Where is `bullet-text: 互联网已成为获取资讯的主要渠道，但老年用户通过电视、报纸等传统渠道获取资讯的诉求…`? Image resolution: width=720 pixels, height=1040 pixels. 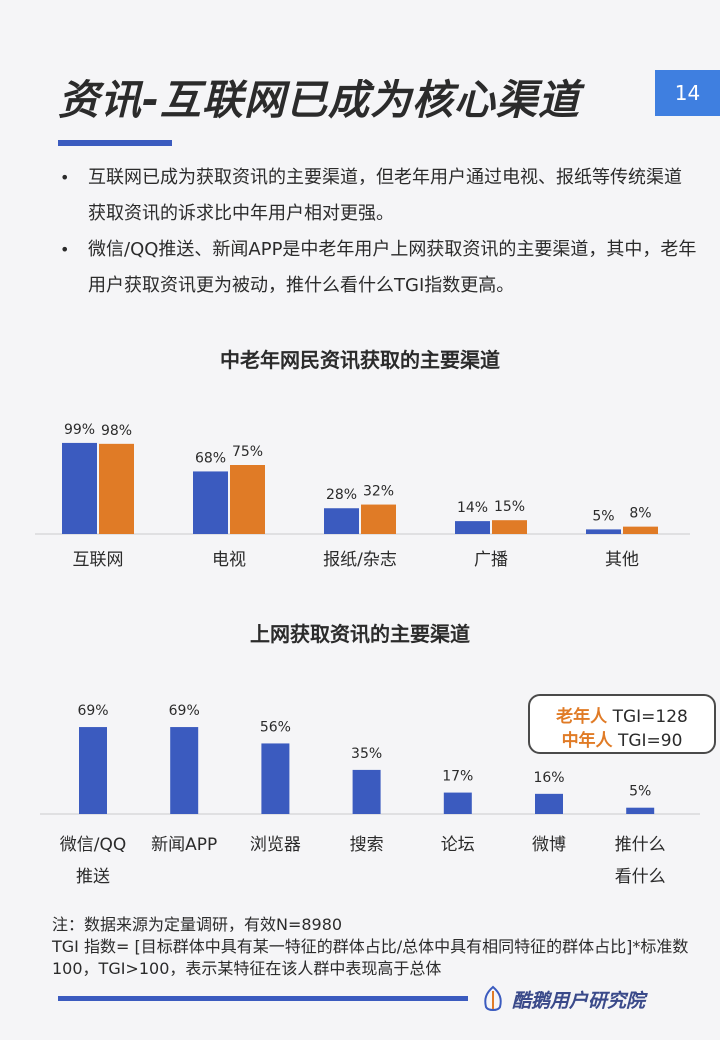 bullet-text: 互联网已成为获取资讯的主要渠道，但老年用户通过电视、报纸等传统渠道获取资讯的诉求… is located at coordinates (385, 195).